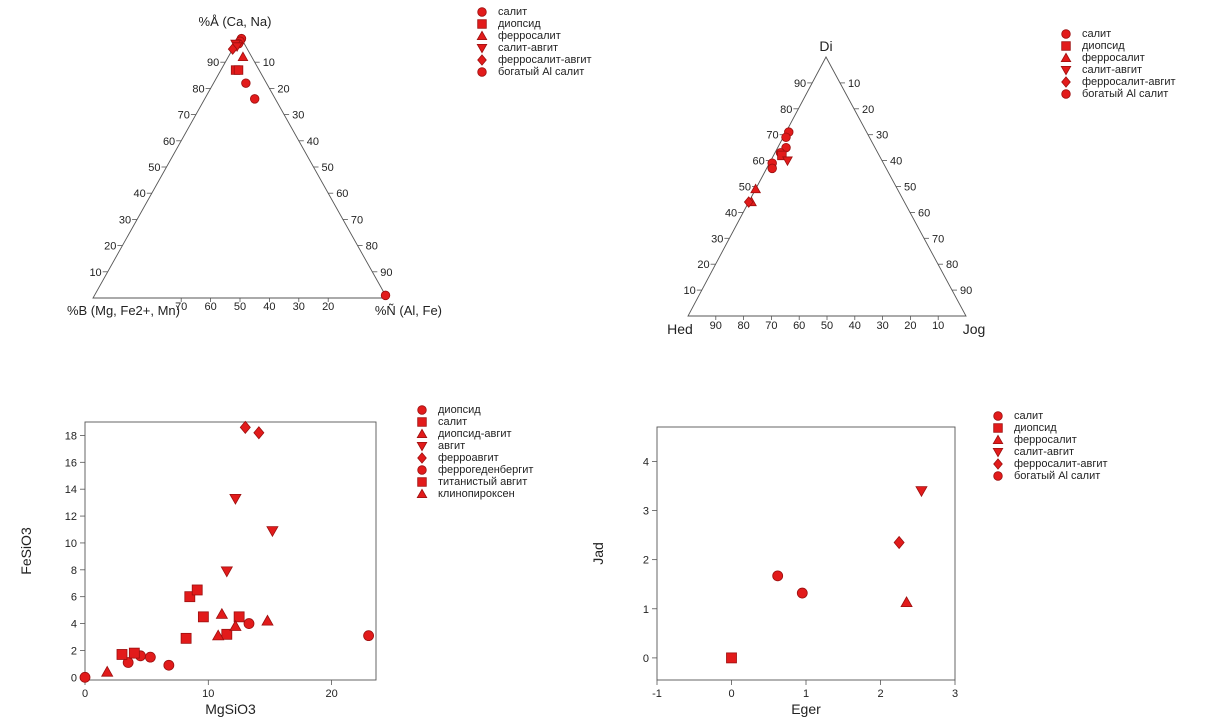 The height and width of the screenshot is (728, 1210). I want to click on left-edge-tick-label: 50, so click(745, 188).